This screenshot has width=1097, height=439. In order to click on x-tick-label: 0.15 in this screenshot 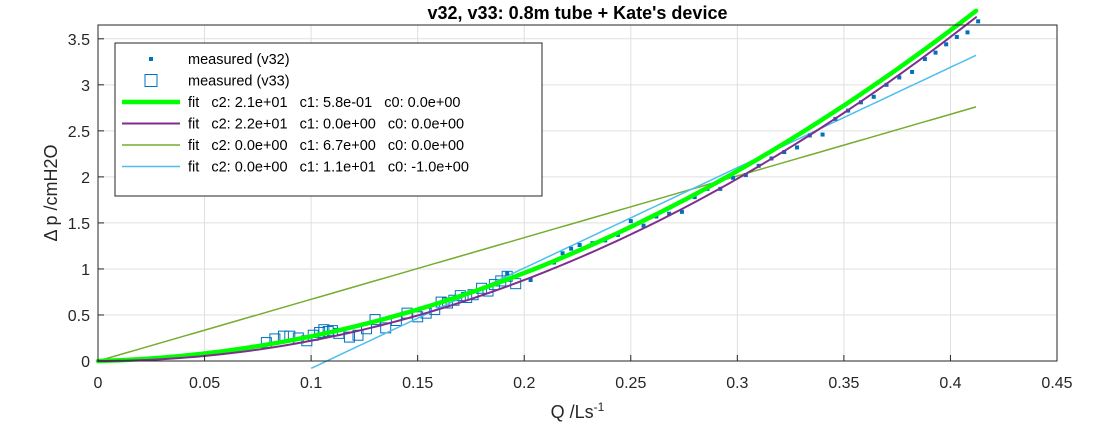, I will do `click(417, 383)`.